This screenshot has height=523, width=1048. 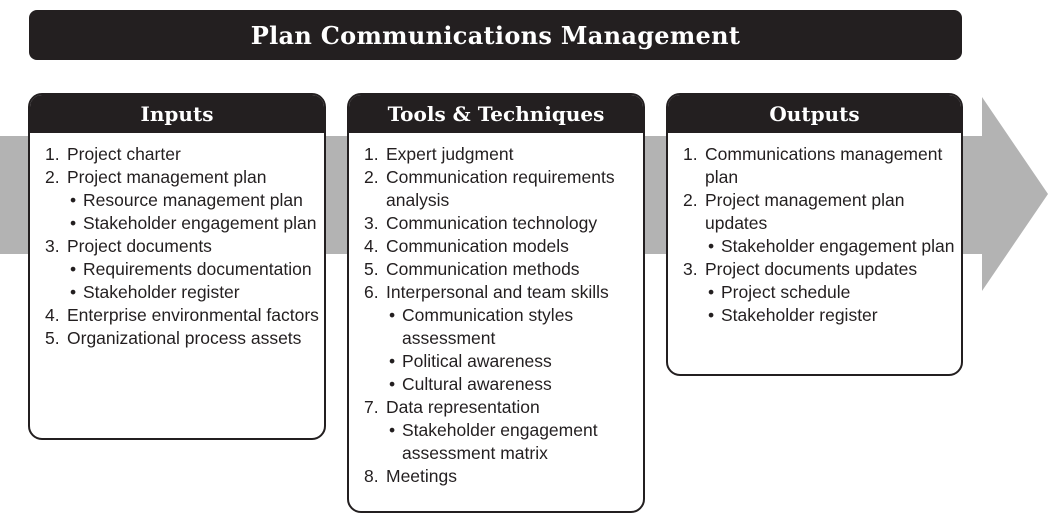 I want to click on sub-item: • Project schedule, so click(x=831, y=292).